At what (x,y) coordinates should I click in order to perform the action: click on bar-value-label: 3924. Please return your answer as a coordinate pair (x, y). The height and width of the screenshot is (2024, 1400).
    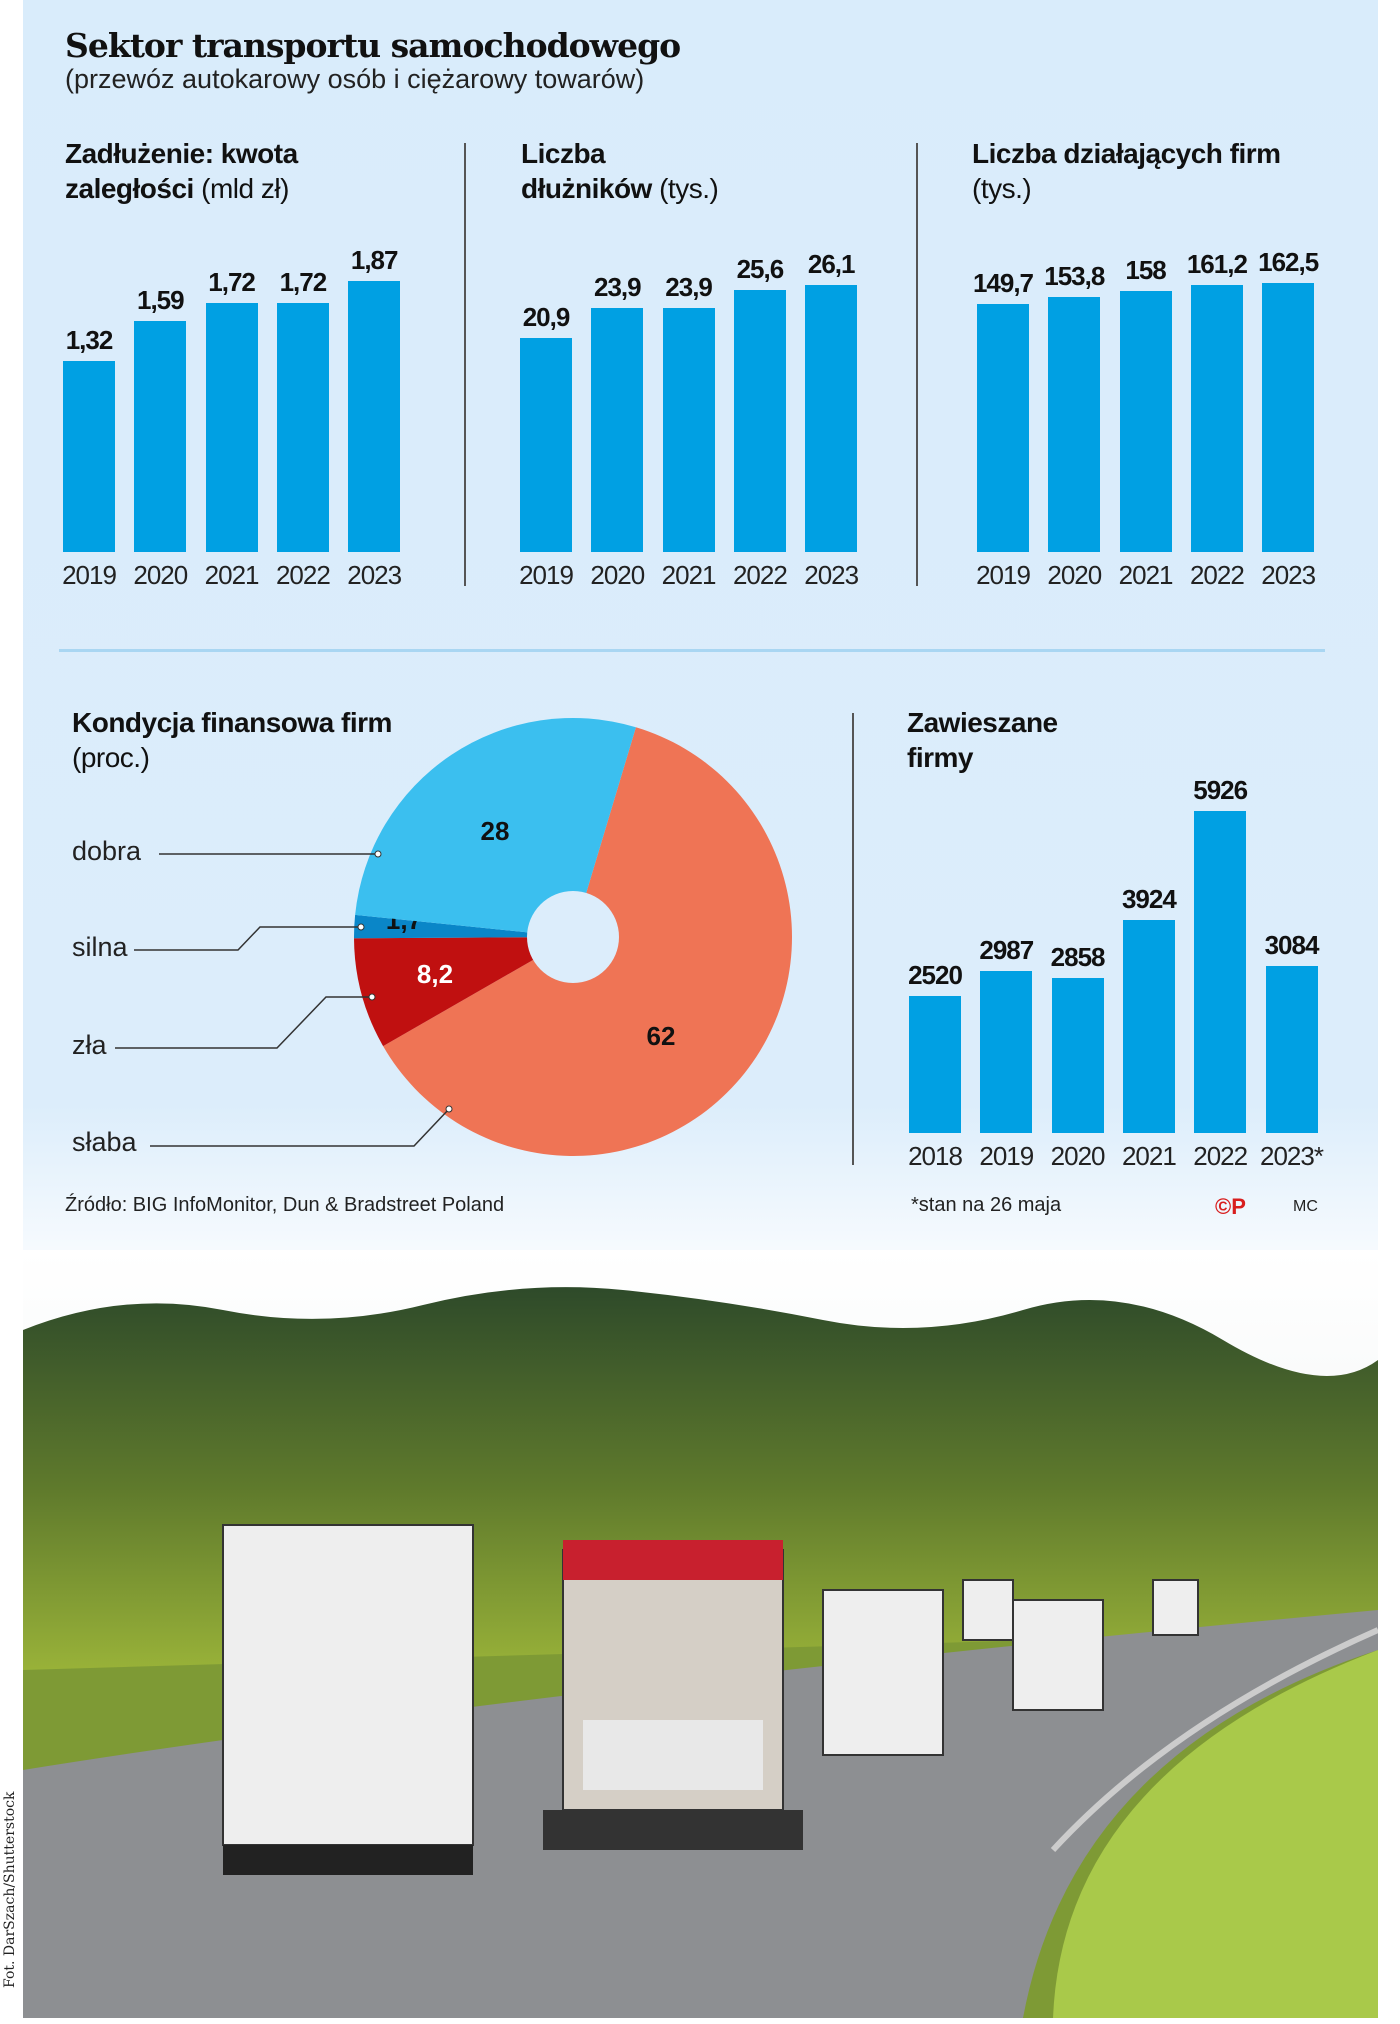
    Looking at the image, I should click on (1149, 898).